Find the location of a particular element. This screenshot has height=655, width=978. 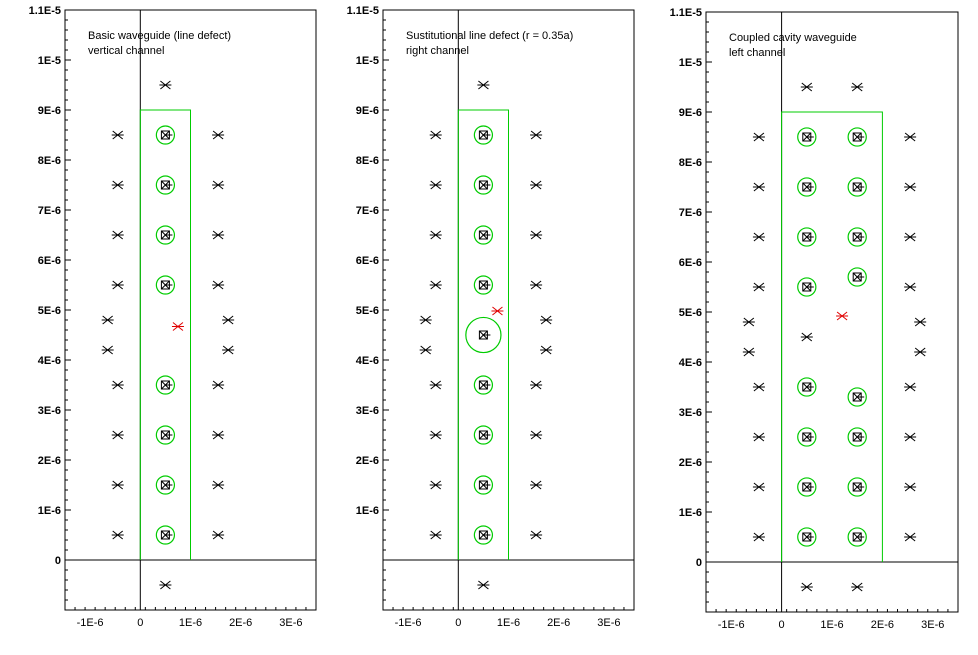

panel-title: Sustitutional line defect (r = 0.35a) is located at coordinates (489, 36).